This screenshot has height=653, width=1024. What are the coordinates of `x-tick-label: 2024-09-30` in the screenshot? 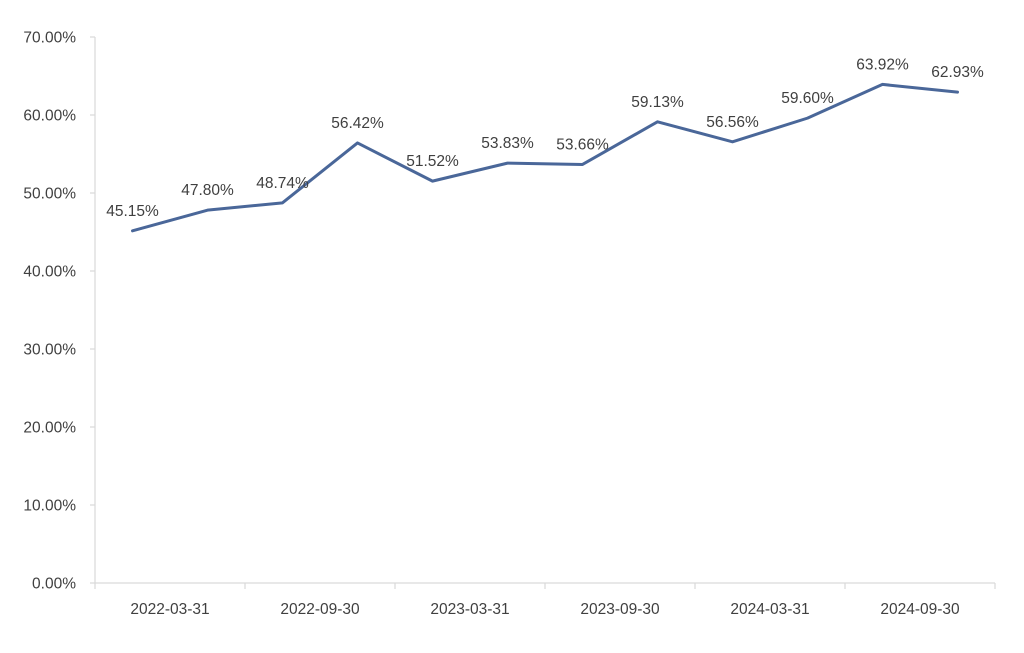 It's located at (920, 609).